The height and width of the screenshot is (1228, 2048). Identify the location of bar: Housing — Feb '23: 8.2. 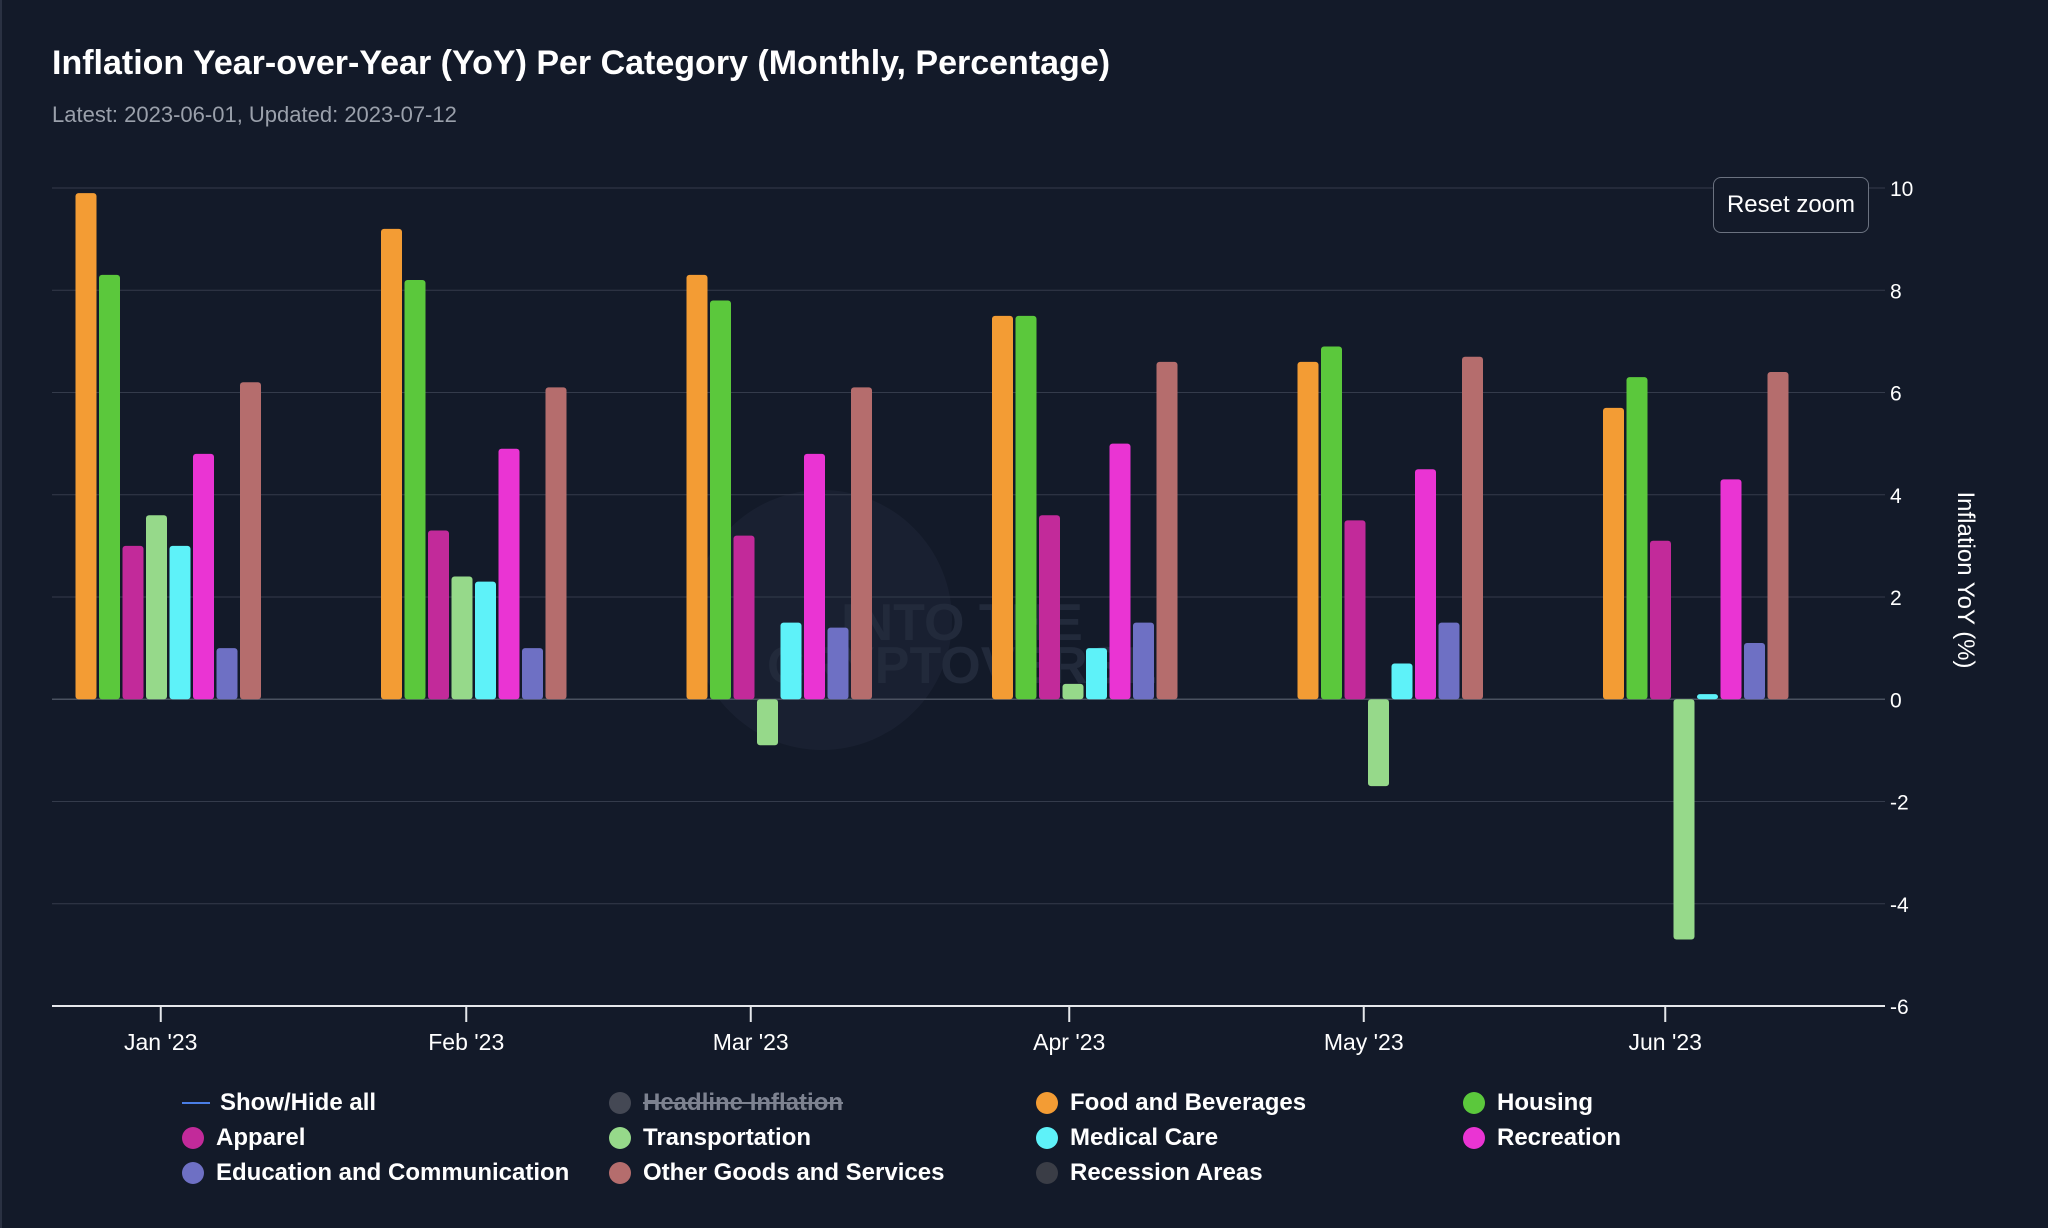
(415, 490).